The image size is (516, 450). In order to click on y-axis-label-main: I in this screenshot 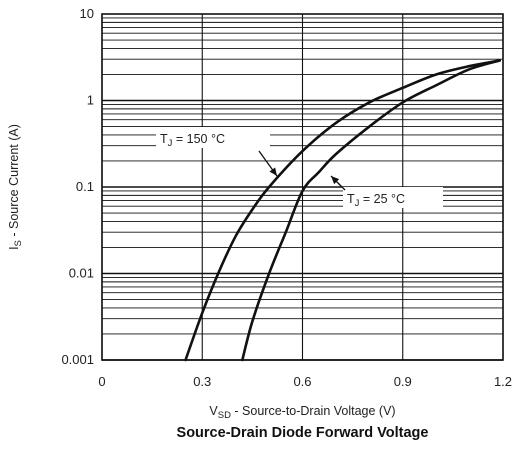, I will do `click(14, 247)`.